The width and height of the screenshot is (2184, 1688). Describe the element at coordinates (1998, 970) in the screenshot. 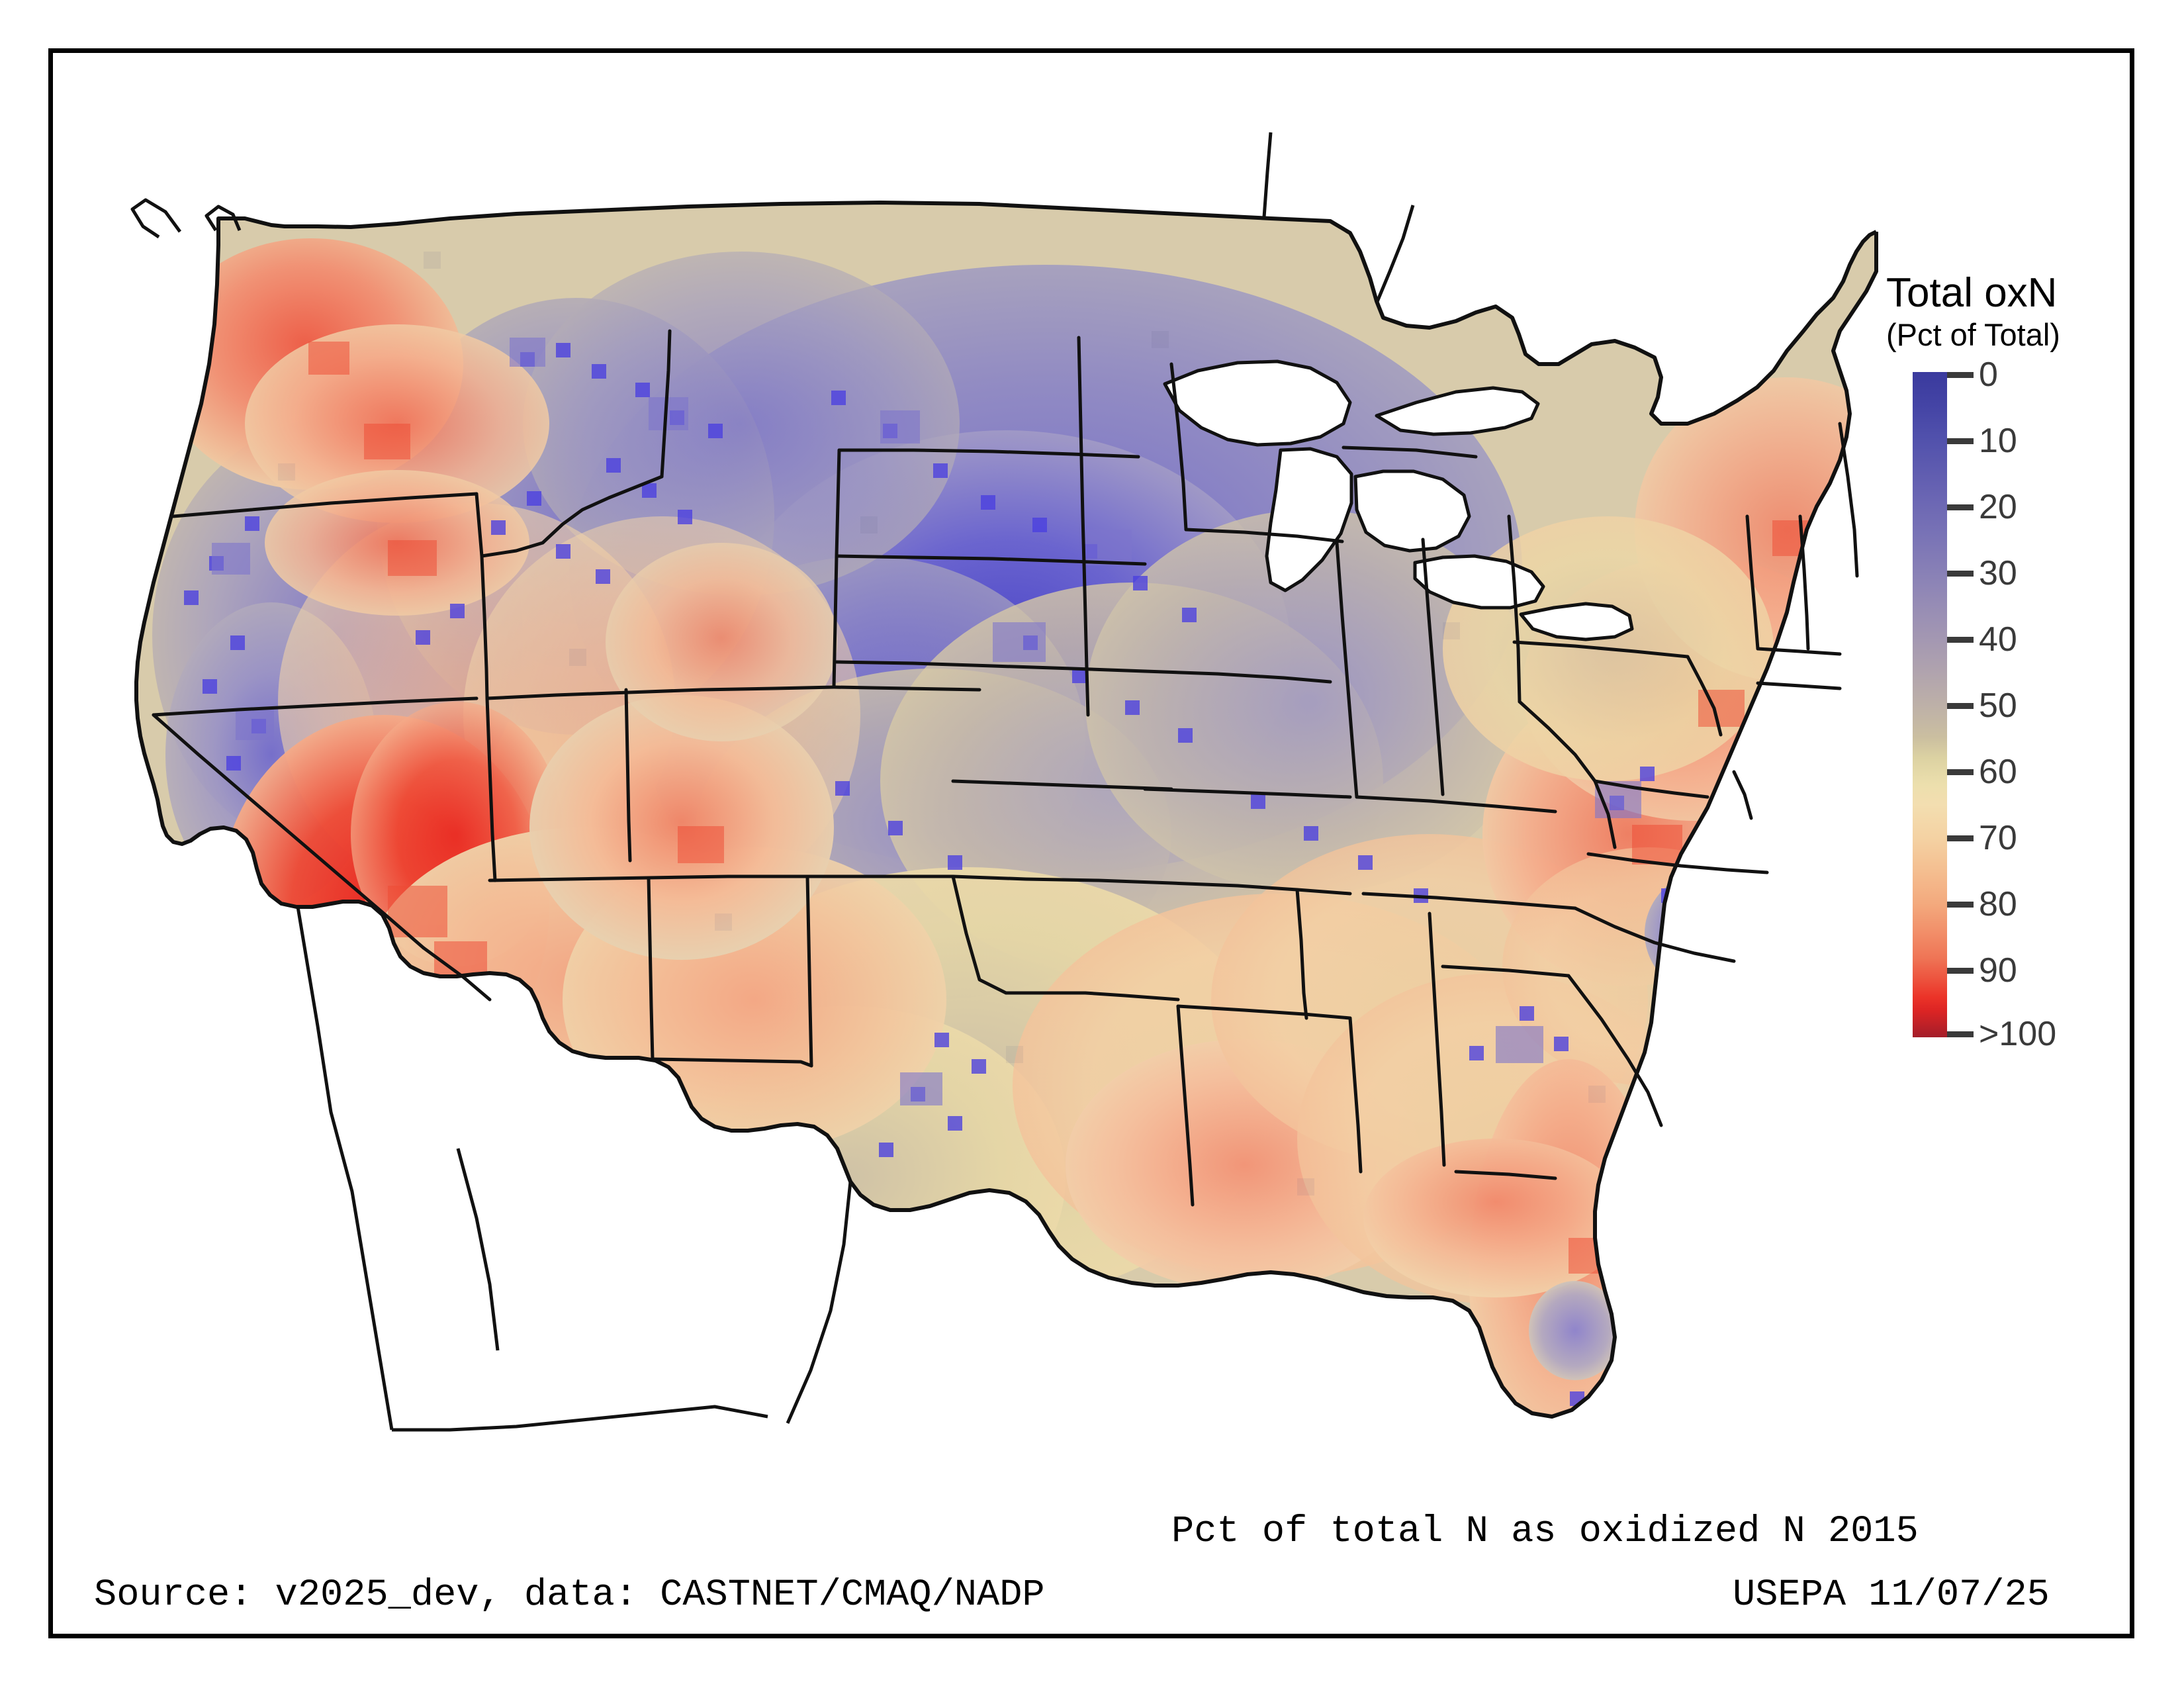

I see `colorbar-label: 90` at that location.